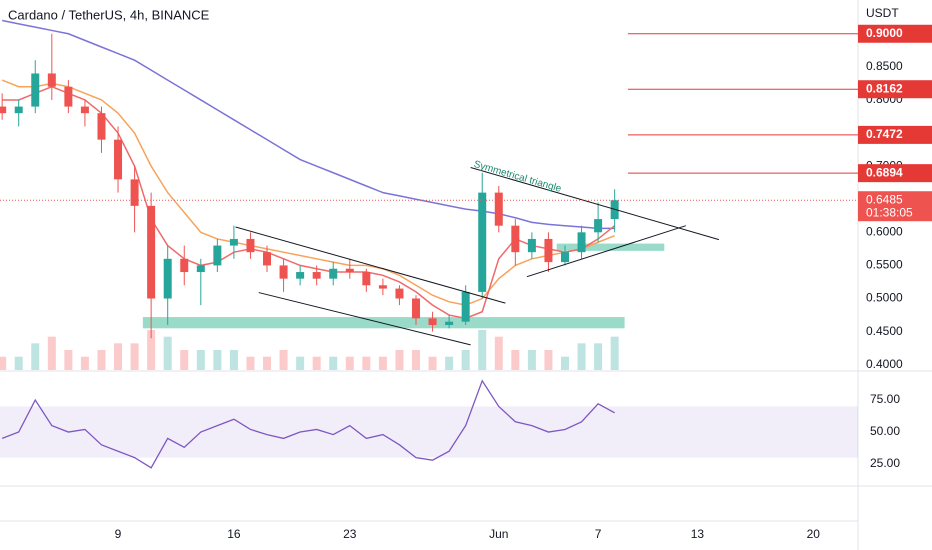  I want to click on y-tick-label: 75.00, so click(885, 399).